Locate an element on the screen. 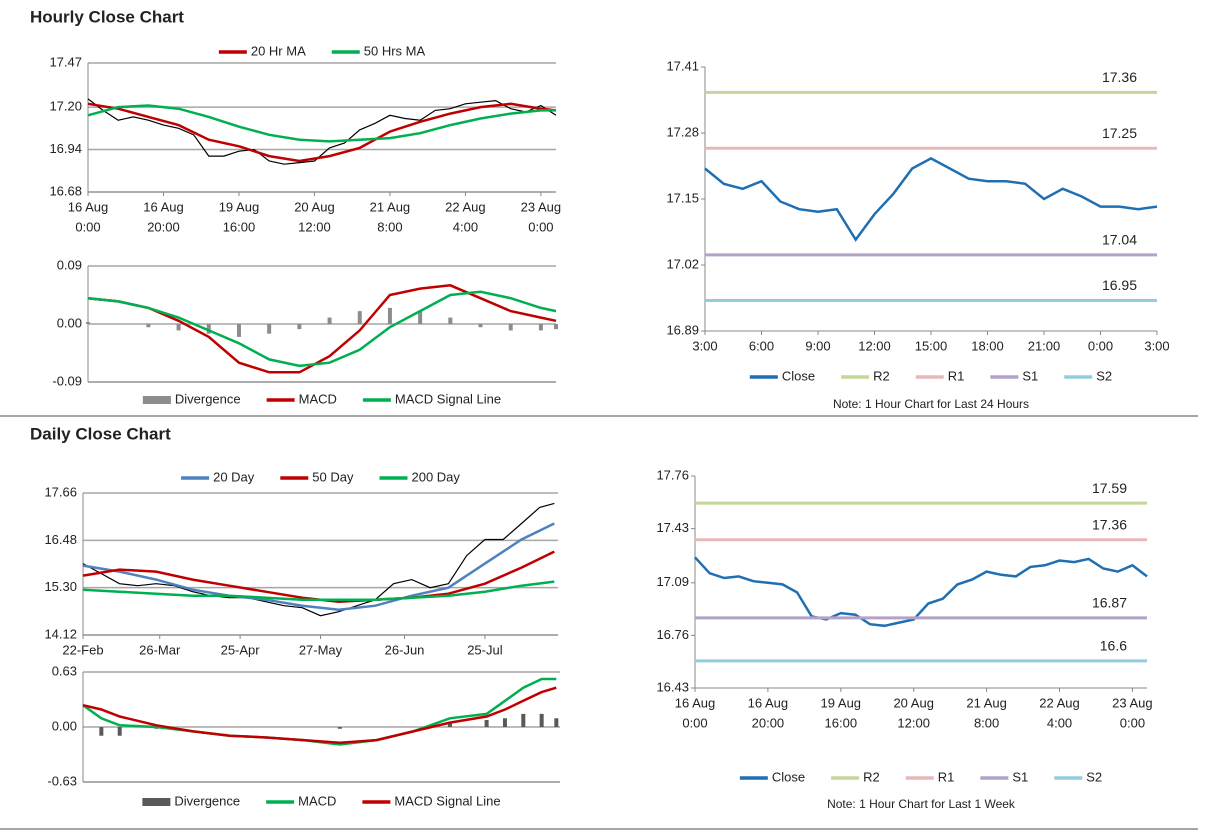  legend: 20 Day 50 Day 200 Day is located at coordinates (320, 476).